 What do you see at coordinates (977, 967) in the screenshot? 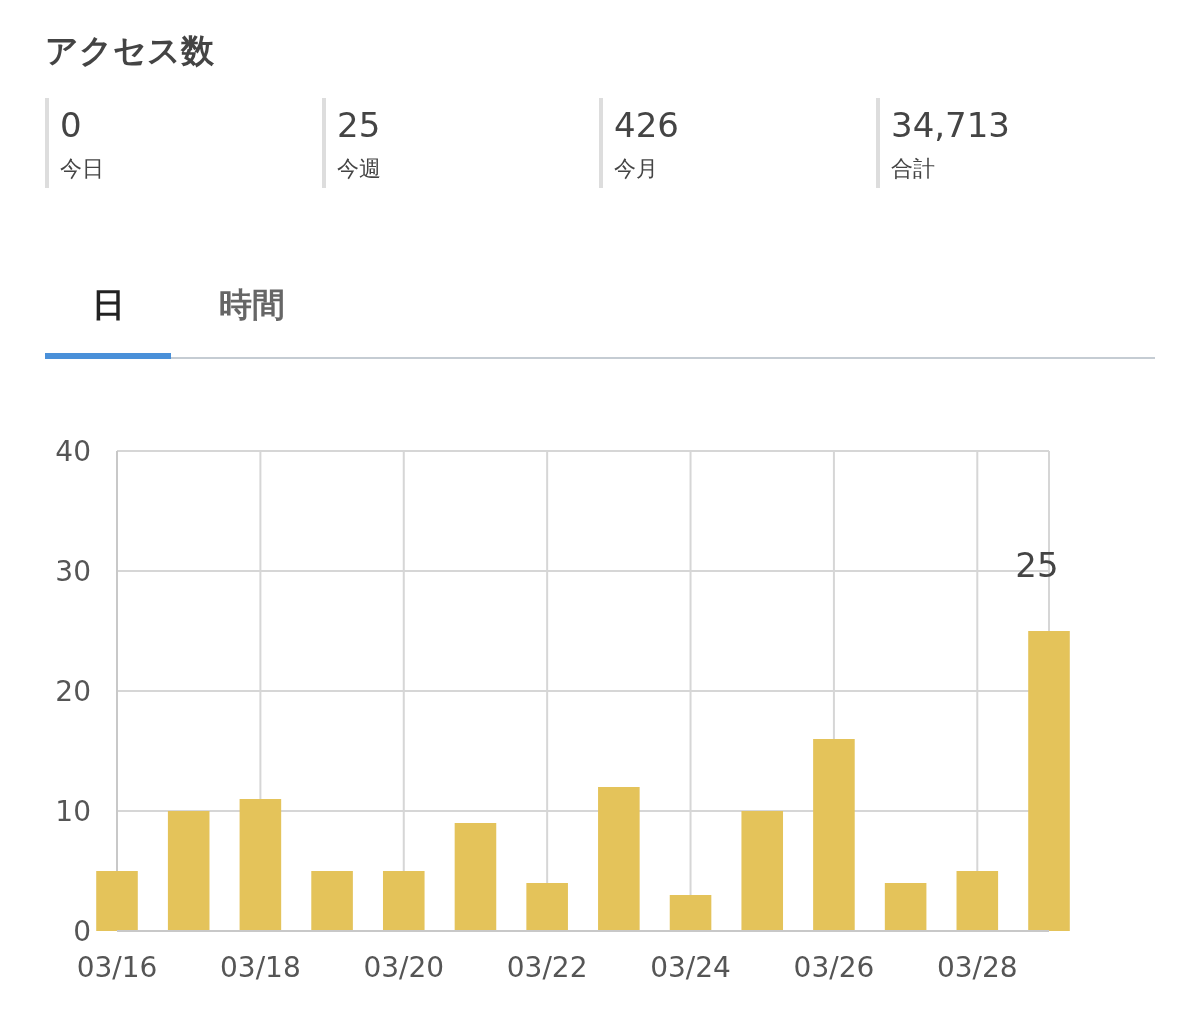
I see `x-tick-label: 03/28` at bounding box center [977, 967].